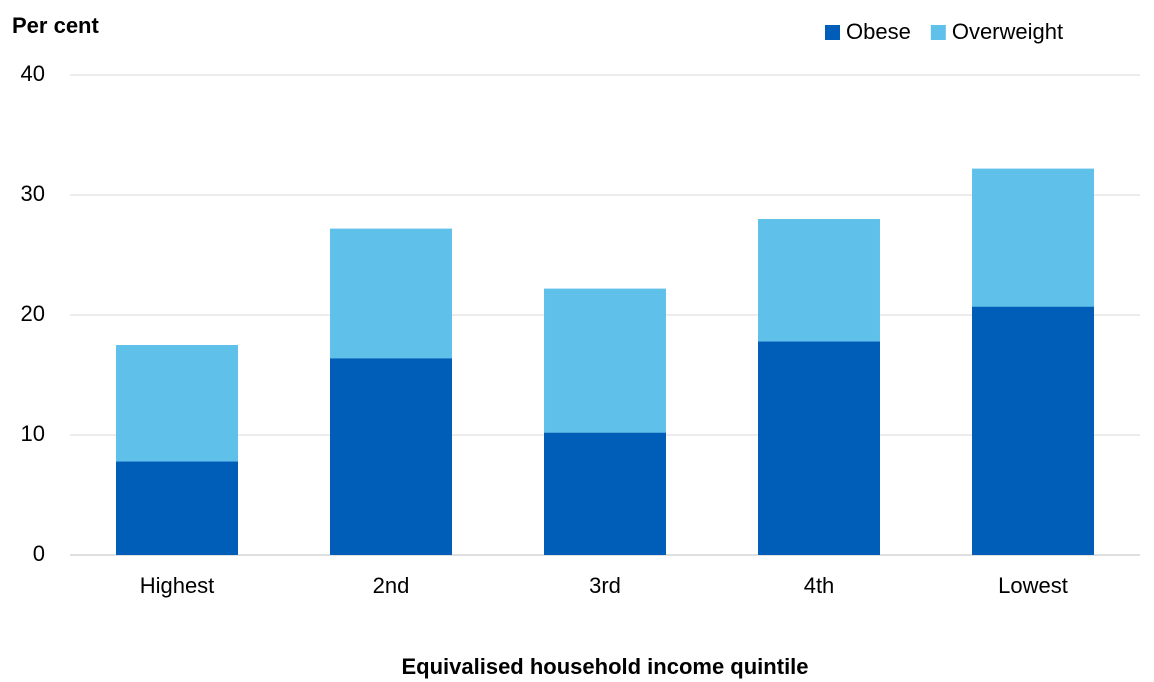 This screenshot has width=1154, height=682. I want to click on y-axis-title: Per cent, so click(55, 25).